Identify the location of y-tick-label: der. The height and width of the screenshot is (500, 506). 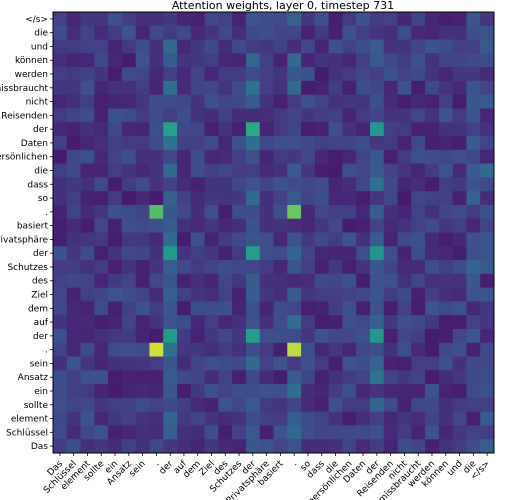
(40, 130).